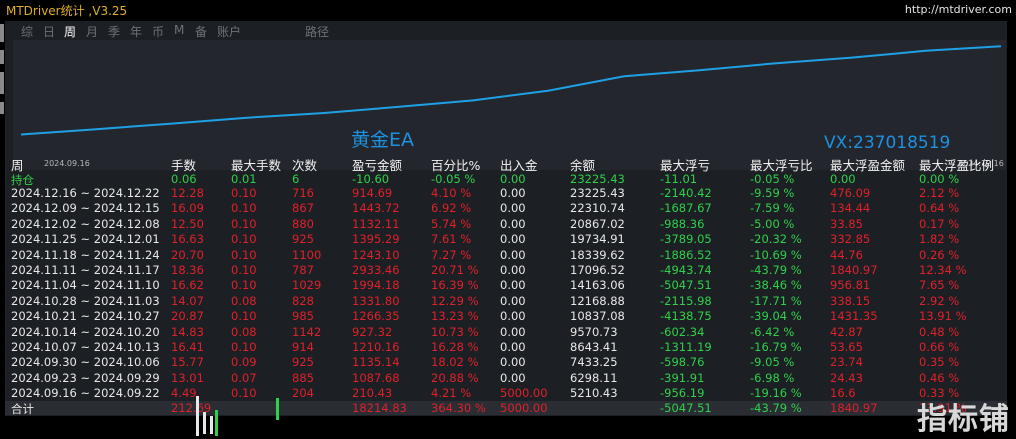 The width and height of the screenshot is (1016, 439). What do you see at coordinates (187, 208) in the screenshot?
I see `row-lots: 16.09` at bounding box center [187, 208].